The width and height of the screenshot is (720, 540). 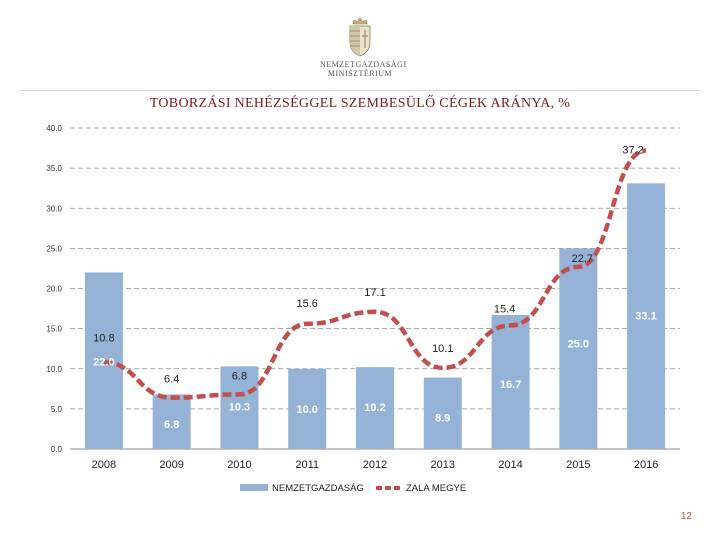 I want to click on line-data-label: 6.4, so click(x=171, y=380).